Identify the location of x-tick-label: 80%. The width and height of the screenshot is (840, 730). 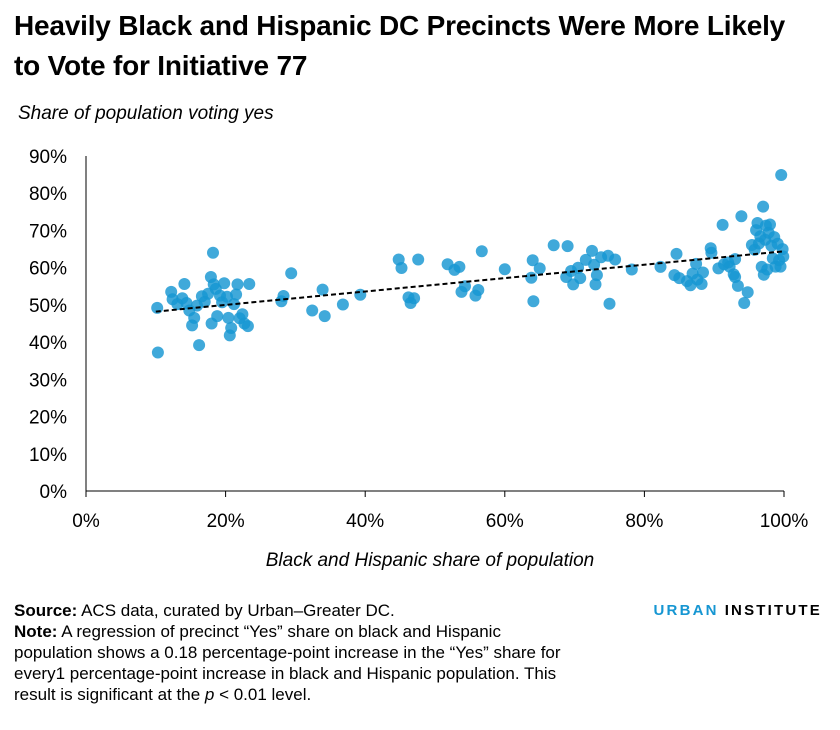
(644, 521).